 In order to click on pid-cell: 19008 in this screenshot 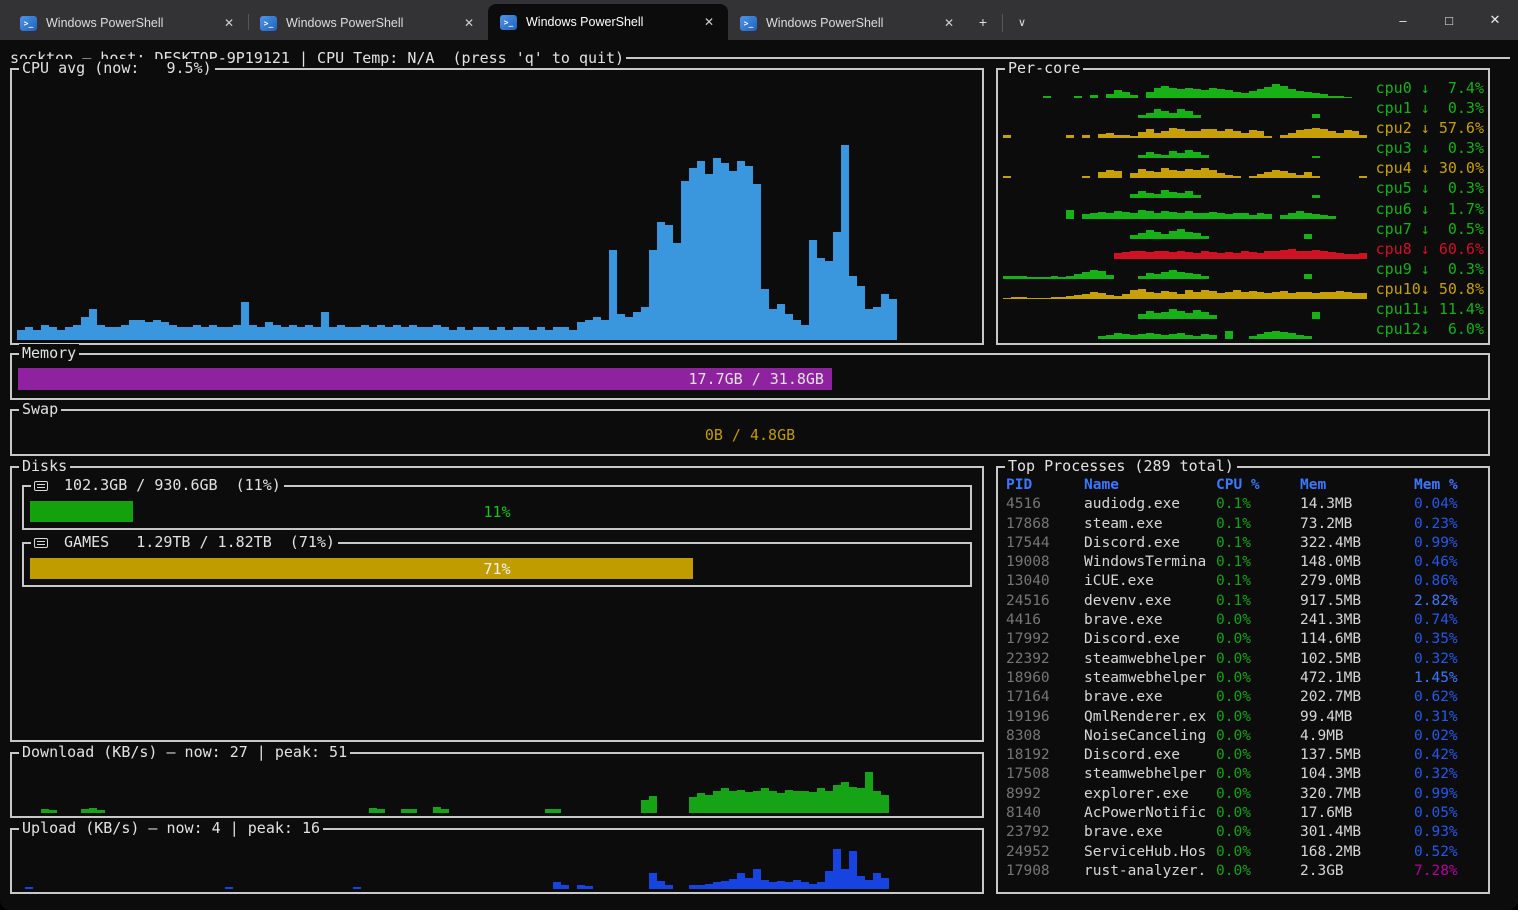, I will do `click(1028, 562)`.